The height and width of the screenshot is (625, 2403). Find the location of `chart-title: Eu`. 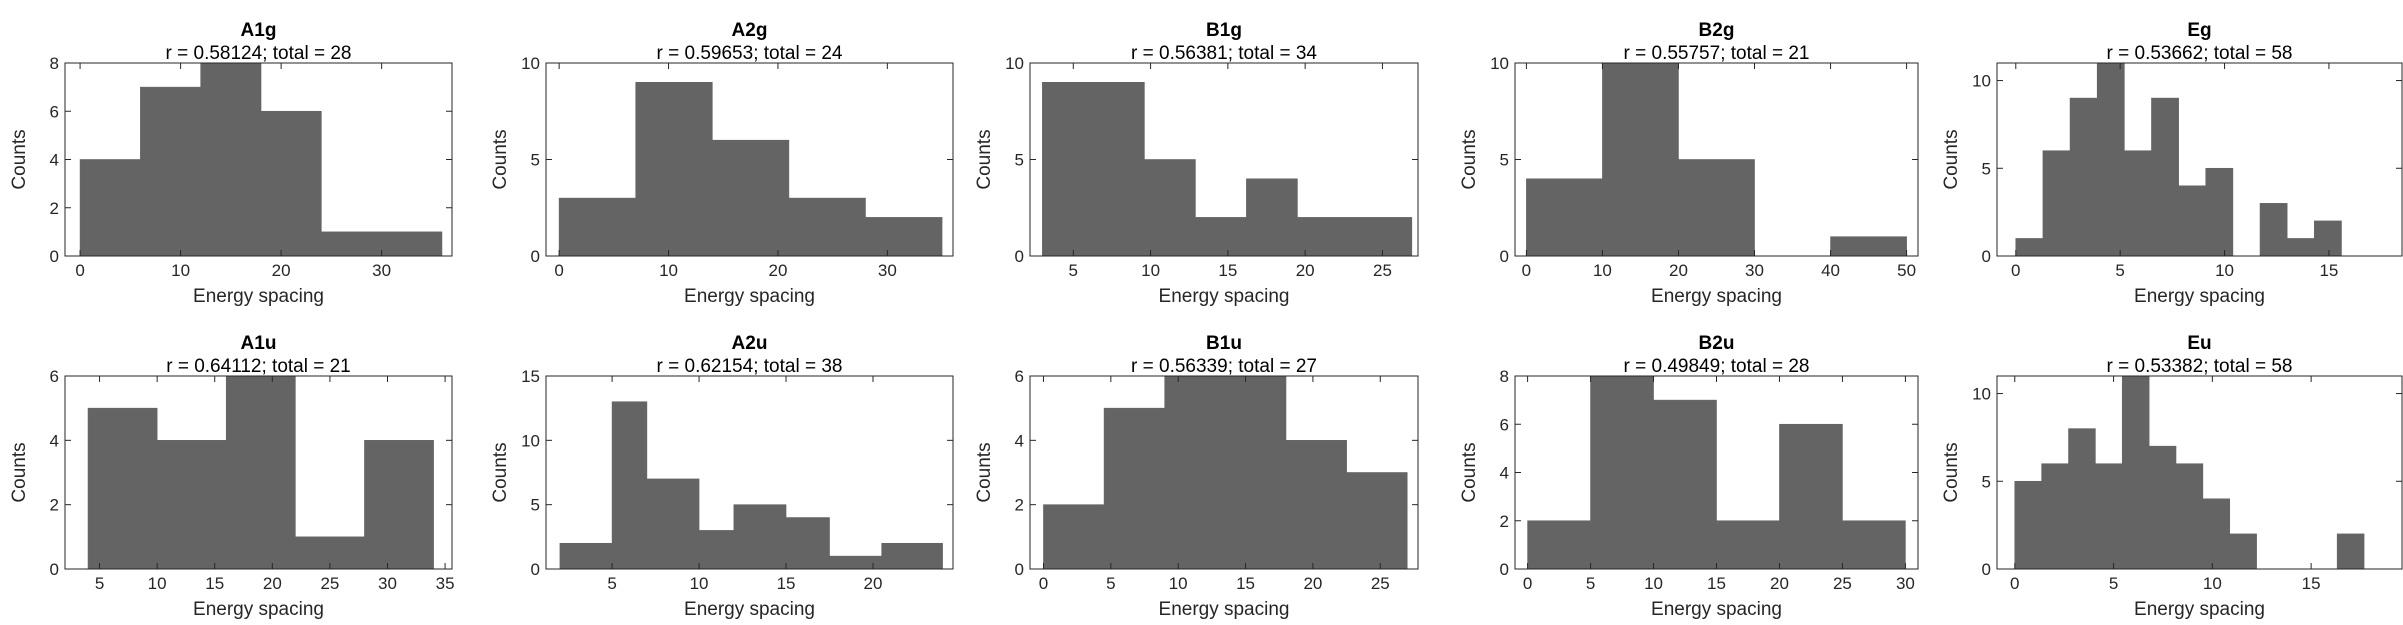

chart-title: Eu is located at coordinates (2199, 343).